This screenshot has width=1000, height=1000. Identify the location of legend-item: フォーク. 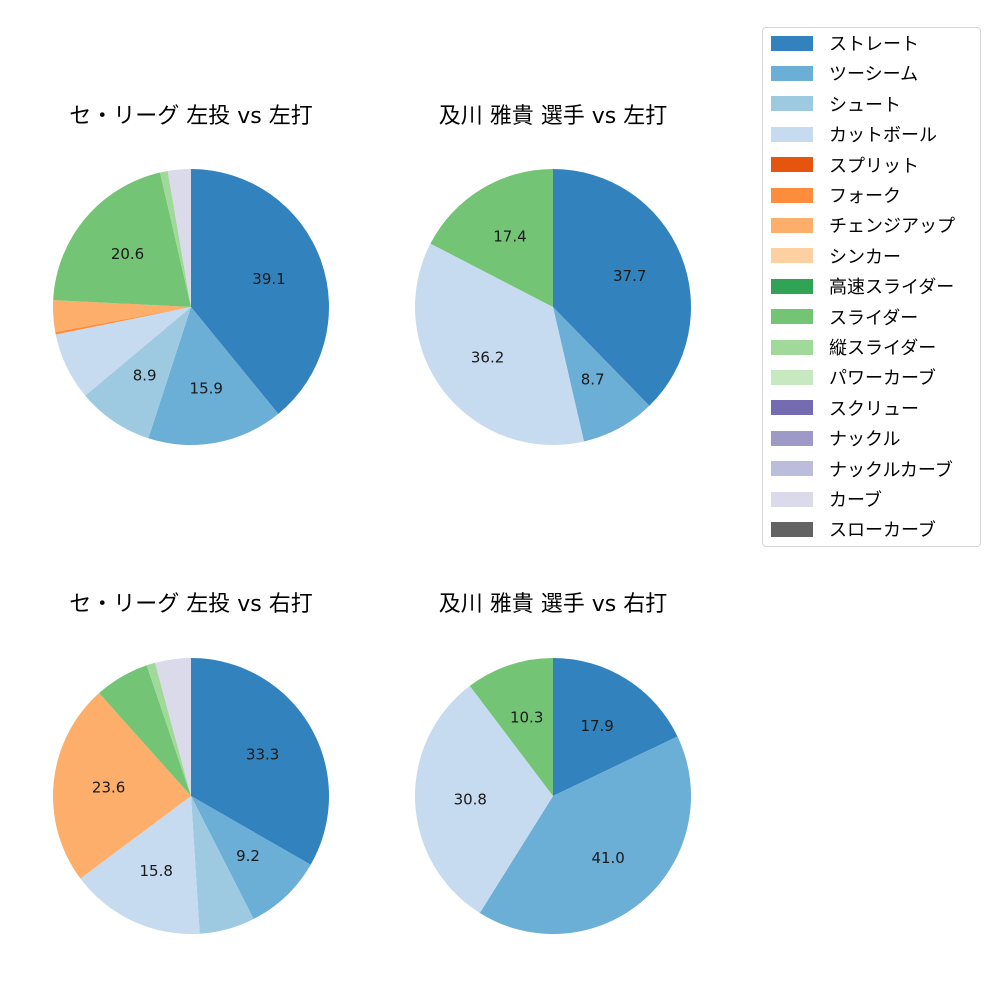
(836, 195).